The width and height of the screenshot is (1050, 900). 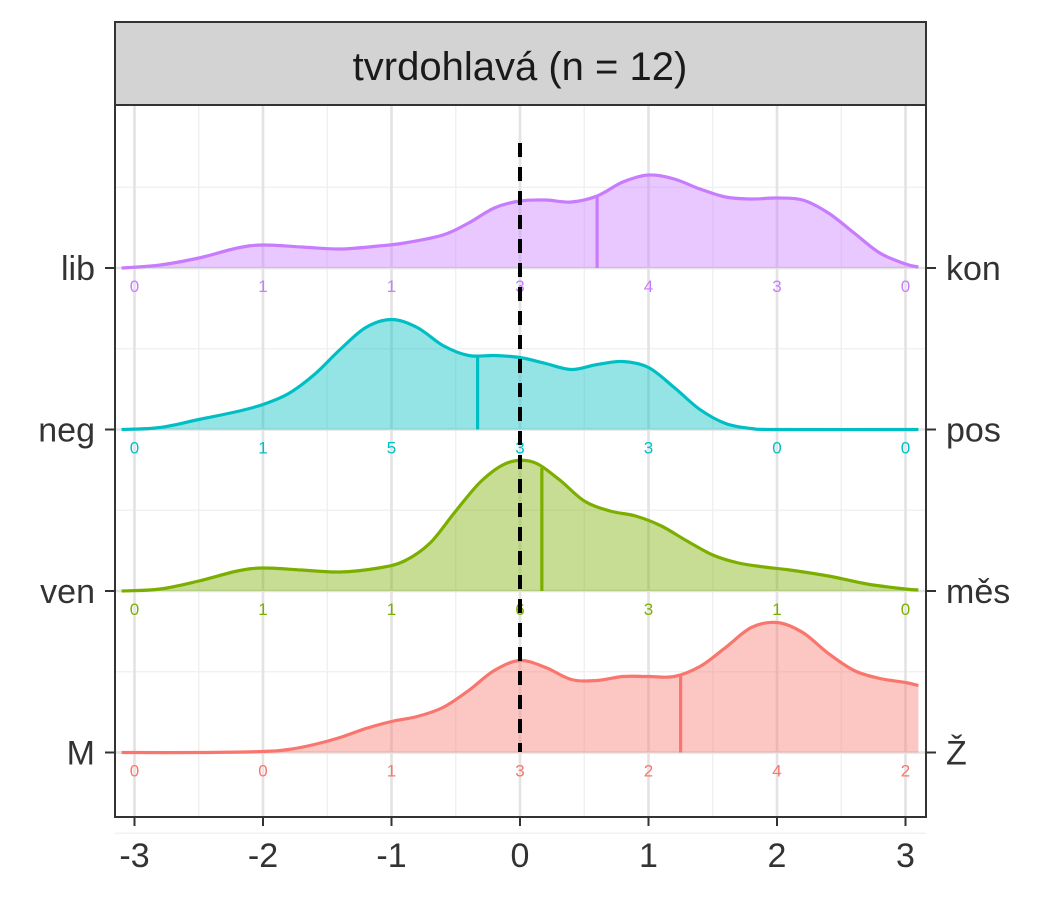 What do you see at coordinates (134, 856) in the screenshot?
I see `x-tick-label: -3` at bounding box center [134, 856].